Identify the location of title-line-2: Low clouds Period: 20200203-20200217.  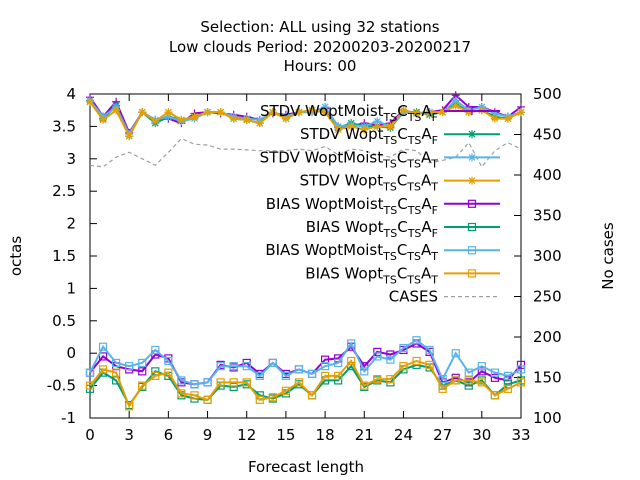
(320, 47).